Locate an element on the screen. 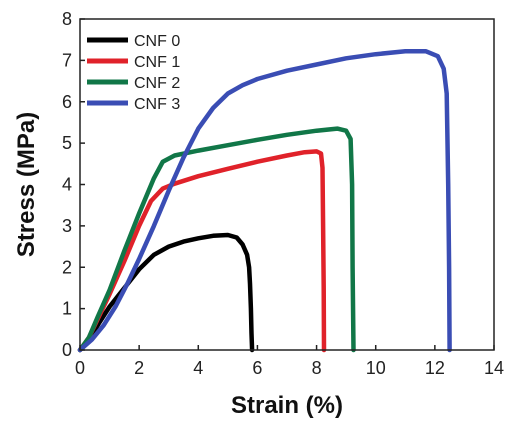  y-axis-title: Stress (MPa) is located at coordinates (26, 184).